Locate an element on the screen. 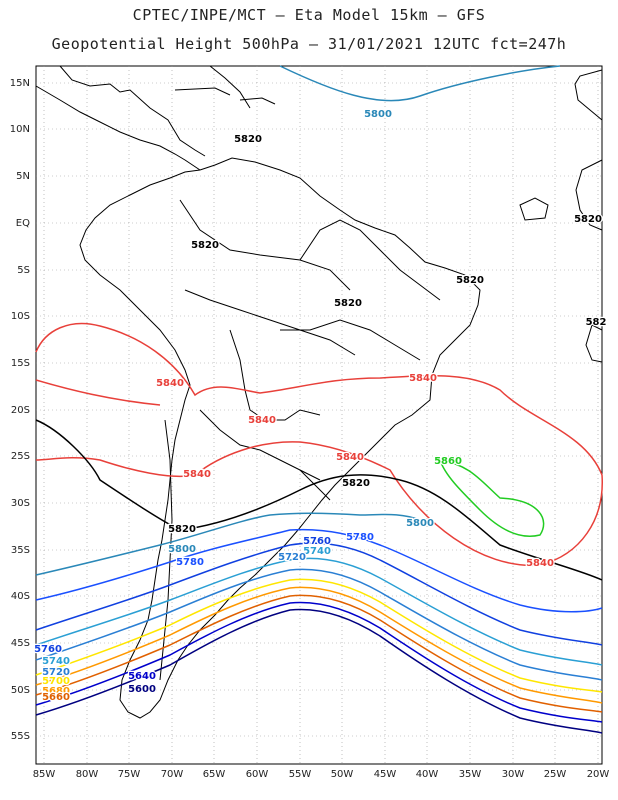  central-america-coast-caribbean is located at coordinates (132, 111).